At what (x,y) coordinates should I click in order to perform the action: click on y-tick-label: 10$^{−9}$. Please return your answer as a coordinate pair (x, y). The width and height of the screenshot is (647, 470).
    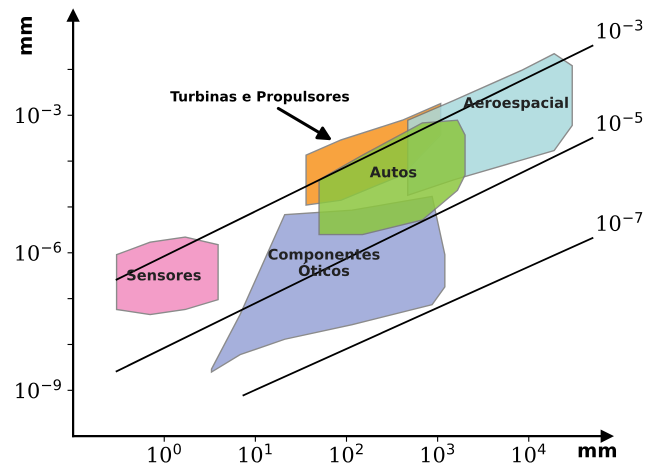
    Looking at the image, I should click on (38, 388).